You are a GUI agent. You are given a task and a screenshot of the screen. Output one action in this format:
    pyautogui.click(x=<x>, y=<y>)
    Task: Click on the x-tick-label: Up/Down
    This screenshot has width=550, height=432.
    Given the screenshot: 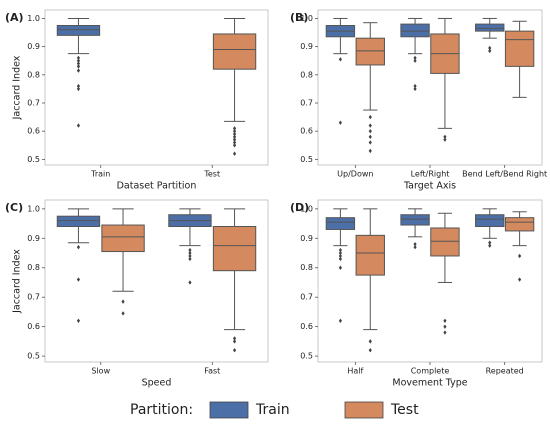 What is the action you would take?
    pyautogui.click(x=355, y=174)
    